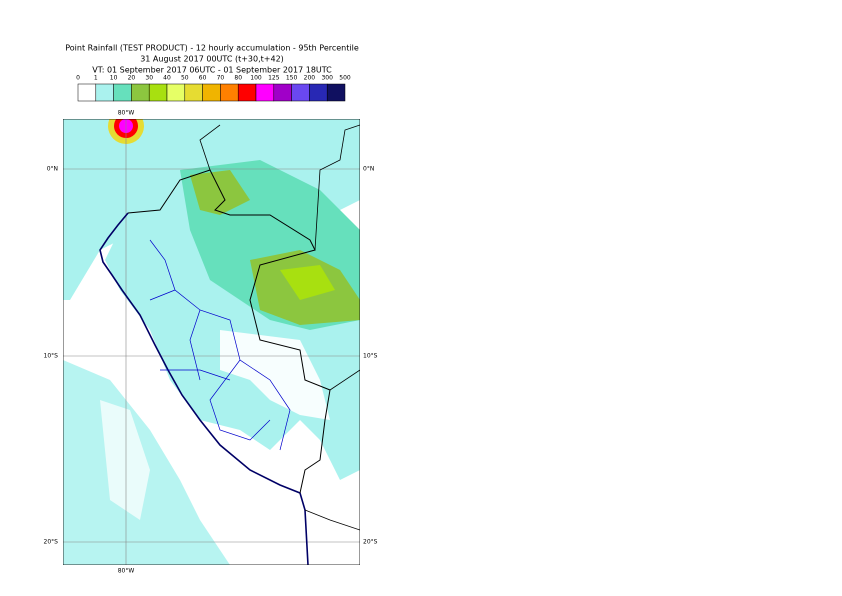 Image resolution: width=842 pixels, height=596 pixels. What do you see at coordinates (345, 78) in the screenshot?
I see `legend-label: 500` at bounding box center [345, 78].